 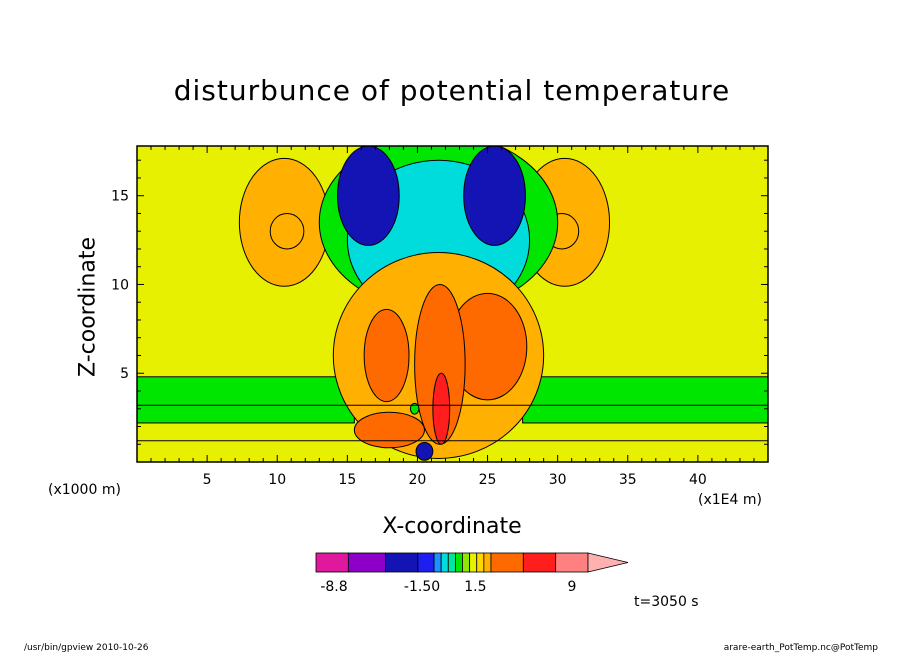 I want to click on x-tick-label: 20, so click(x=418, y=480).